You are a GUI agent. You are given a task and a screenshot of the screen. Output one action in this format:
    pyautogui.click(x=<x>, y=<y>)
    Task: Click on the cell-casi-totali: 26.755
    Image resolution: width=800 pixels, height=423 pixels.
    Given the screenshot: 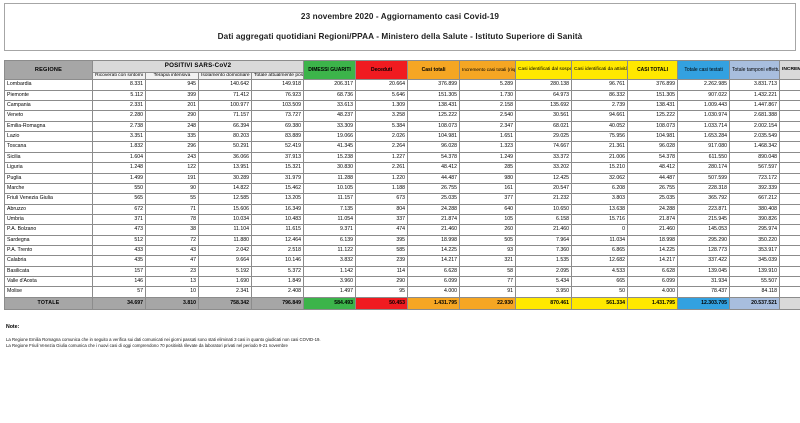 What is the action you would take?
    pyautogui.click(x=434, y=188)
    